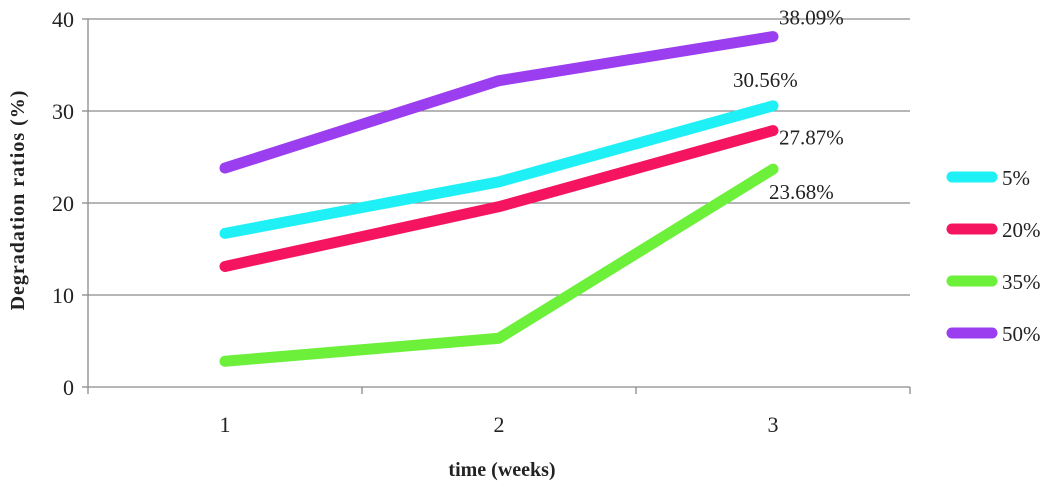 This screenshot has height=489, width=1062. What do you see at coordinates (788, 105) in the screenshot?
I see `data-labels: 30.56% 27.87% 23.68% 38.09%` at bounding box center [788, 105].